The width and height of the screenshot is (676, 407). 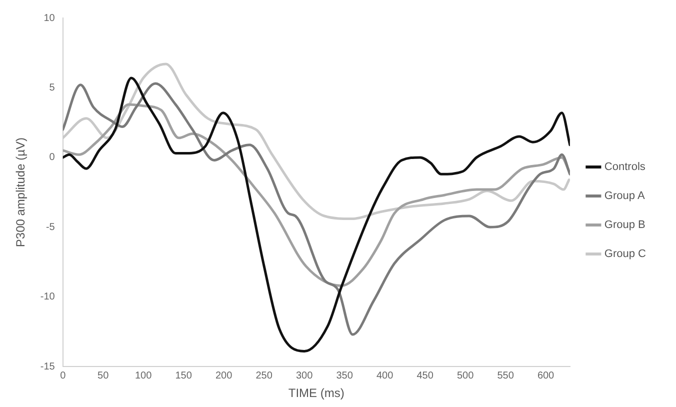 I want to click on x-axis-title: TIME (ms), so click(x=316, y=393).